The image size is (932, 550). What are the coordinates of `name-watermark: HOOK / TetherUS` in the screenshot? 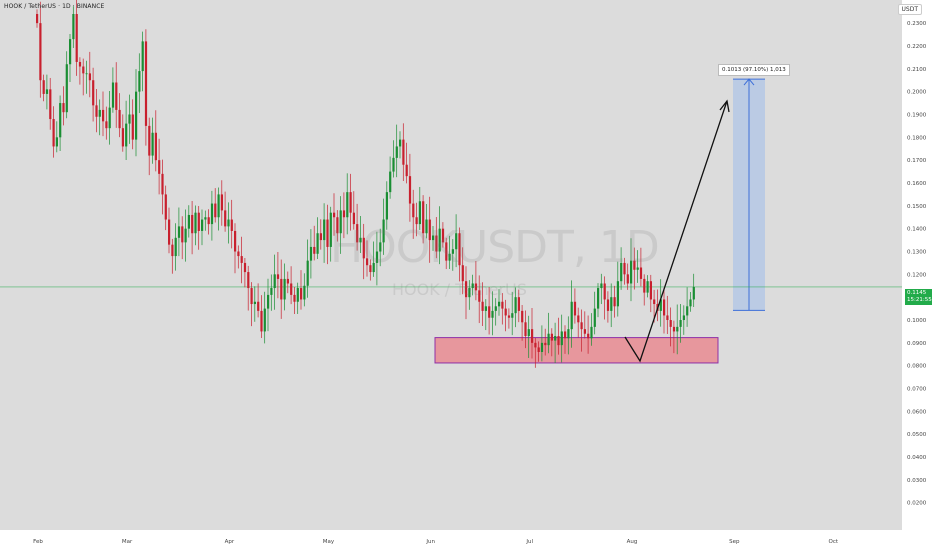 It's located at (459, 289).